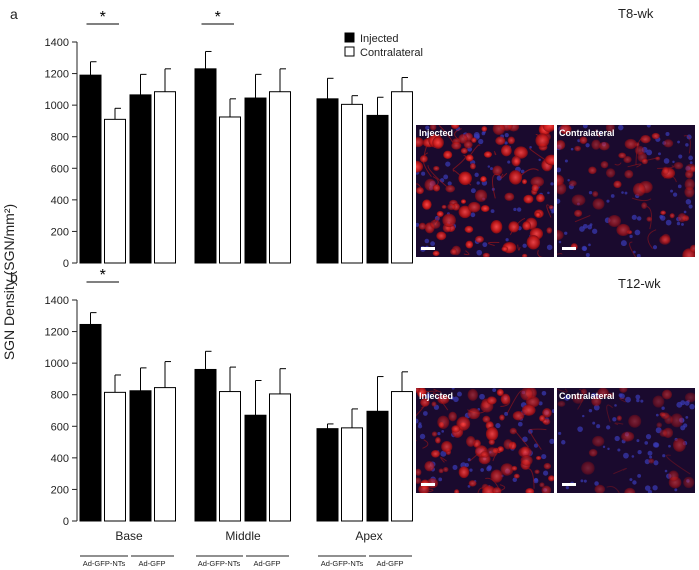 This screenshot has width=699, height=570. What do you see at coordinates (639, 283) in the screenshot?
I see `panel-b-title: T12-wk` at bounding box center [639, 283].